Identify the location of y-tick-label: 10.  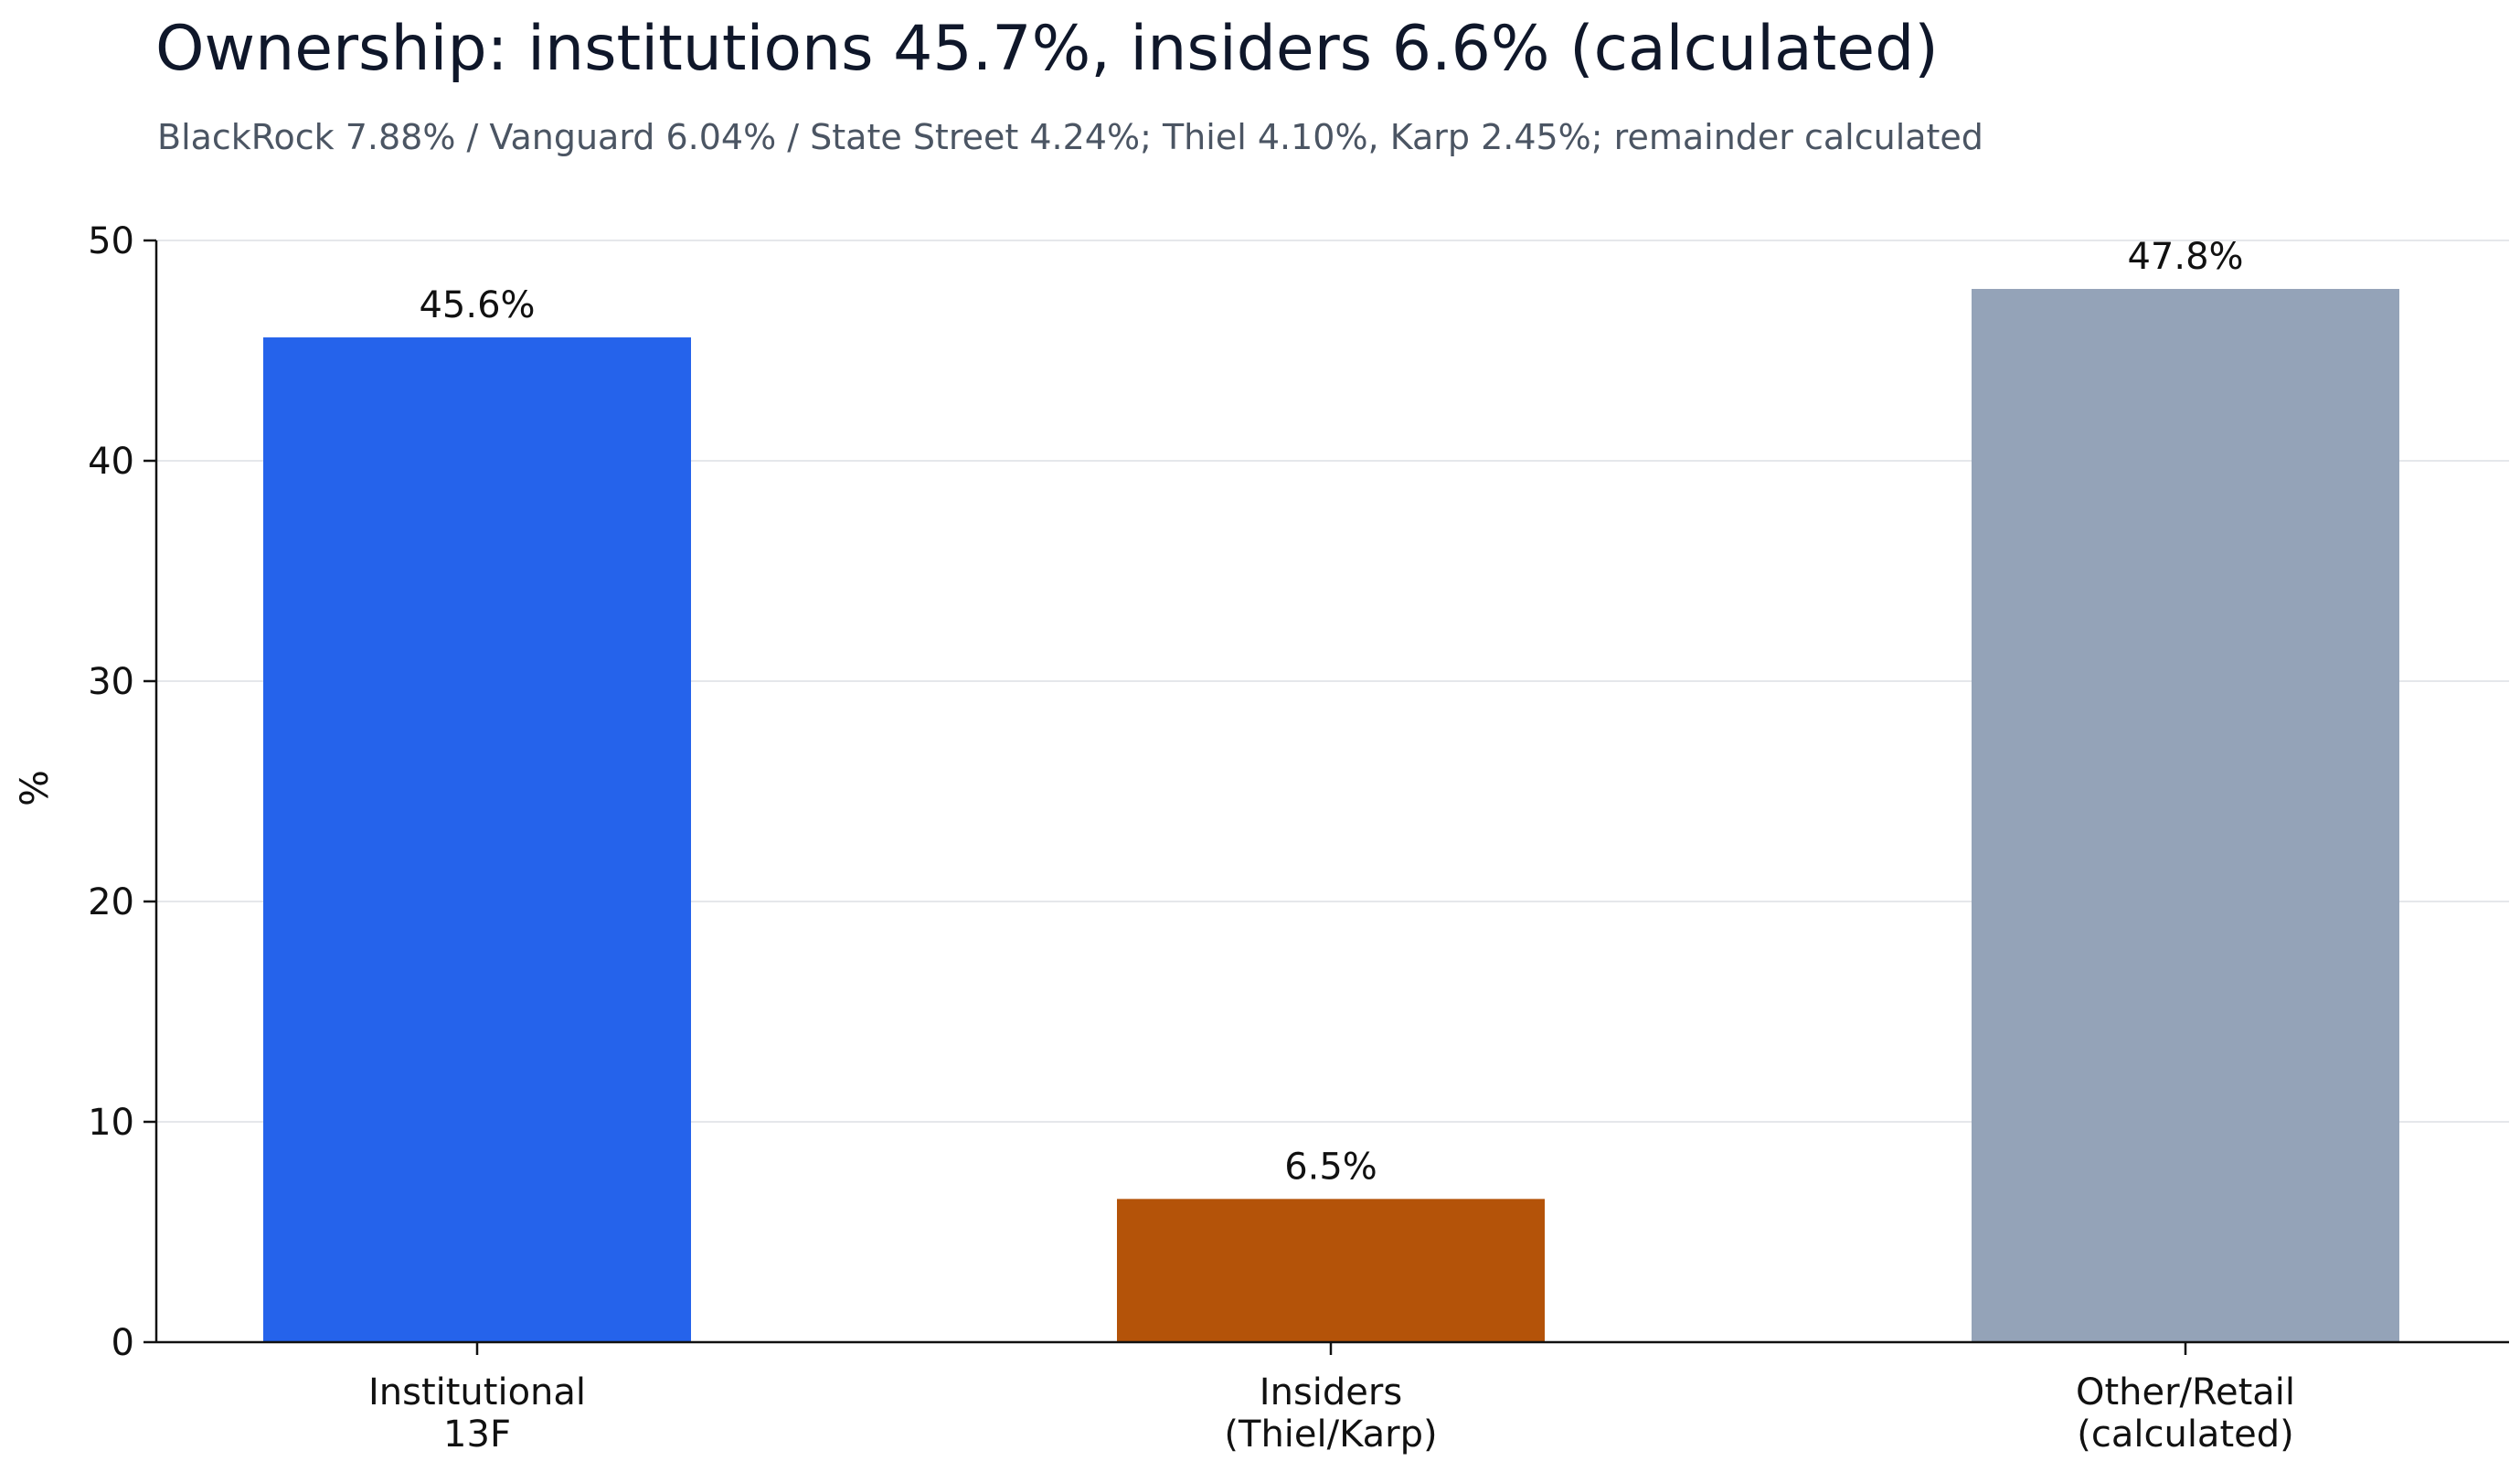
(111, 1123).